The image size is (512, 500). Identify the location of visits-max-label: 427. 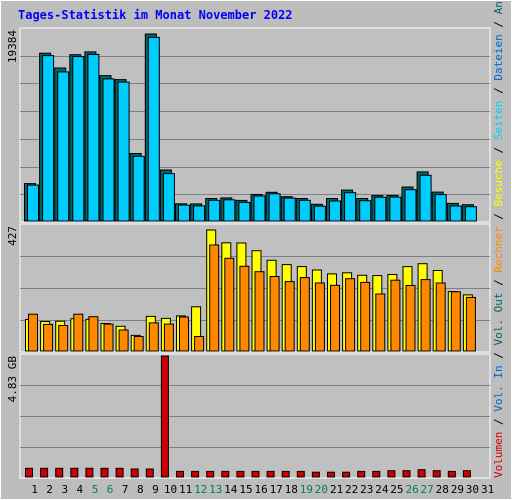
(12, 236).